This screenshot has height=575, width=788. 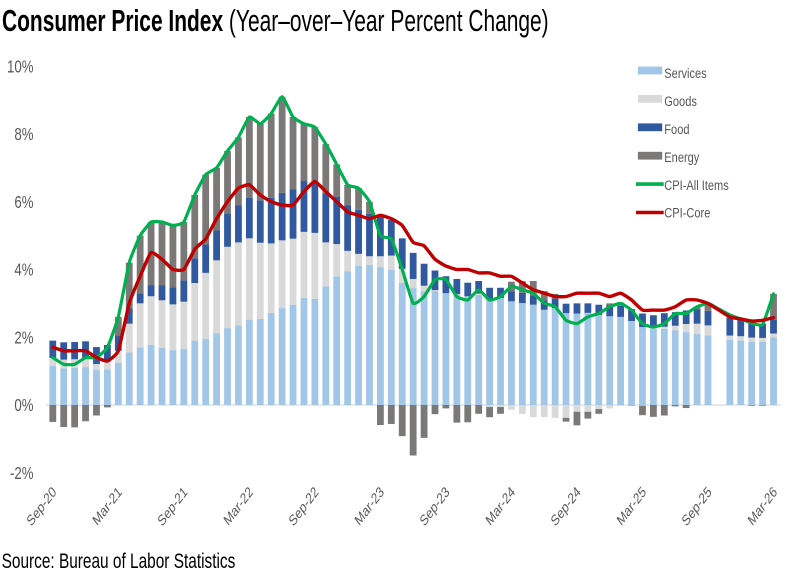 I want to click on svg-text: Food, so click(x=676, y=130).